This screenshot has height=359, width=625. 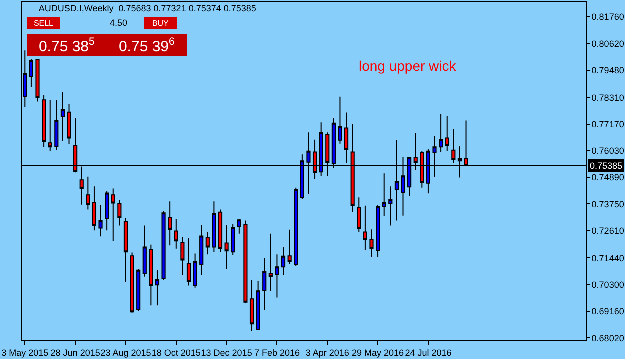 What do you see at coordinates (606, 166) in the screenshot?
I see `ref-line-label: 0.75385` at bounding box center [606, 166].